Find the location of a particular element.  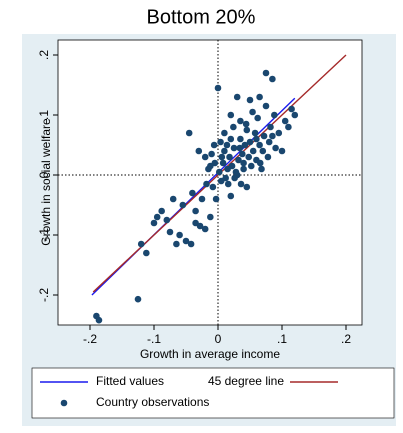

legend-label: Country observations is located at coordinates (152, 402).